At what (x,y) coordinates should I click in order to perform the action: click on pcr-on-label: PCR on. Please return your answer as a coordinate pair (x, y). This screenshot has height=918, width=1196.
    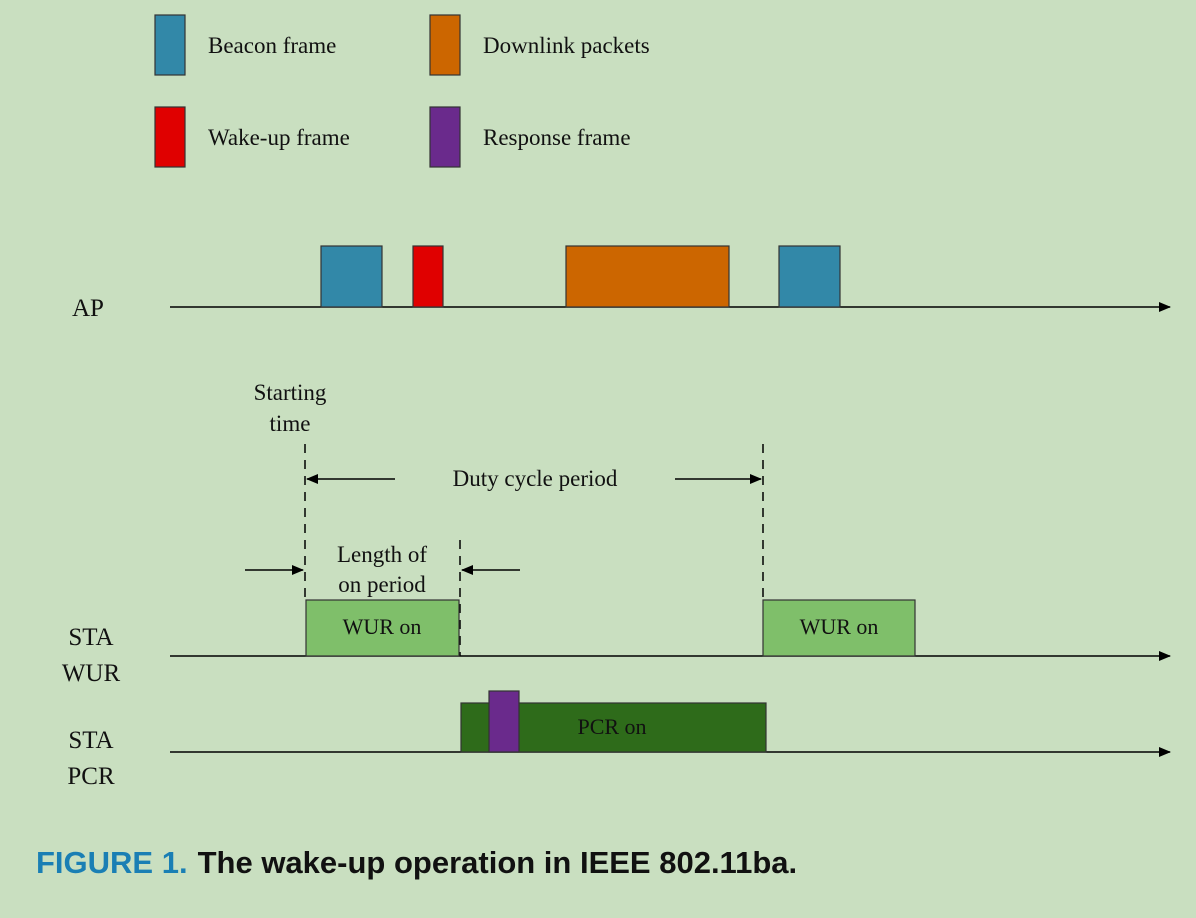
    Looking at the image, I should click on (611, 726).